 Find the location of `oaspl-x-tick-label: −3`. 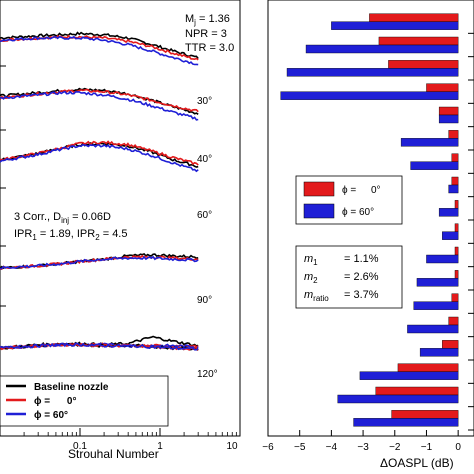

oaspl-x-tick-label: −3 is located at coordinates (363, 447).